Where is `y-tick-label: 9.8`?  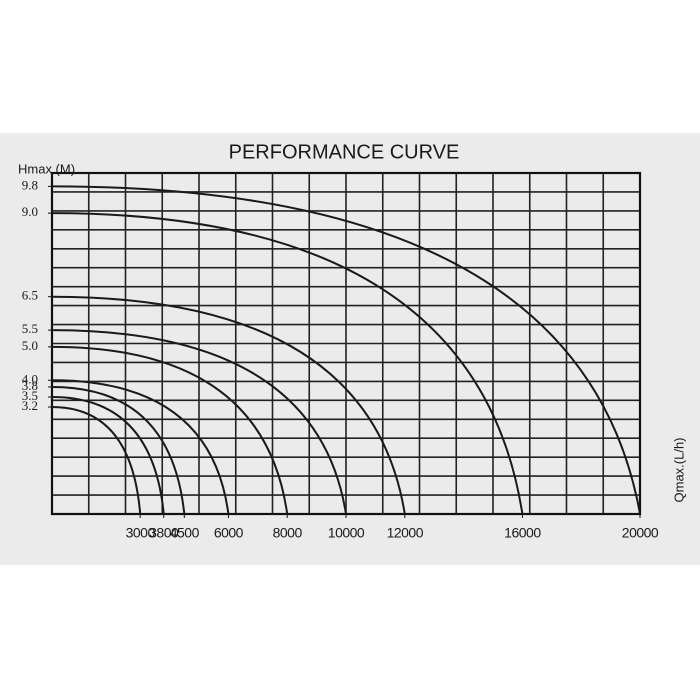 y-tick-label: 9.8 is located at coordinates (30, 184).